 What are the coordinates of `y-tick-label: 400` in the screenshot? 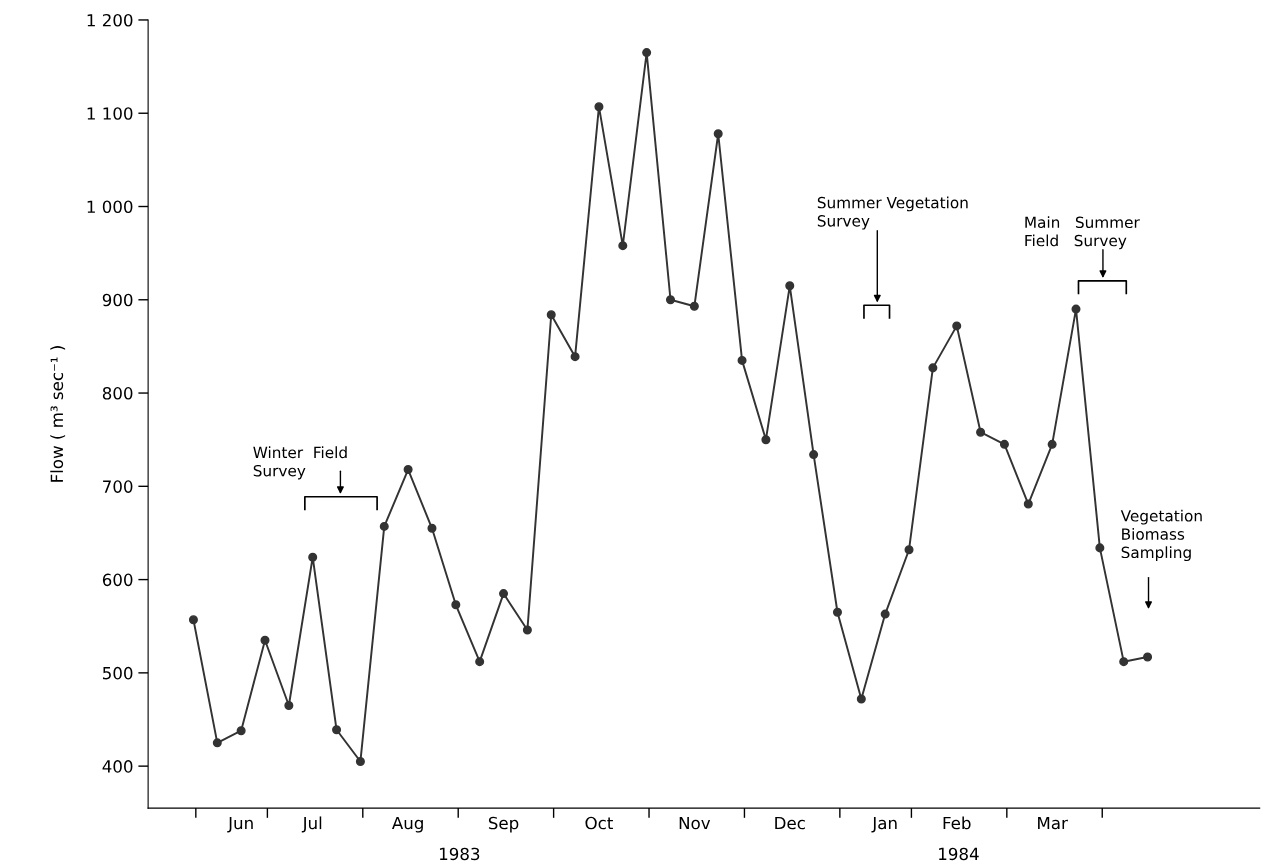 It's located at (117, 766).